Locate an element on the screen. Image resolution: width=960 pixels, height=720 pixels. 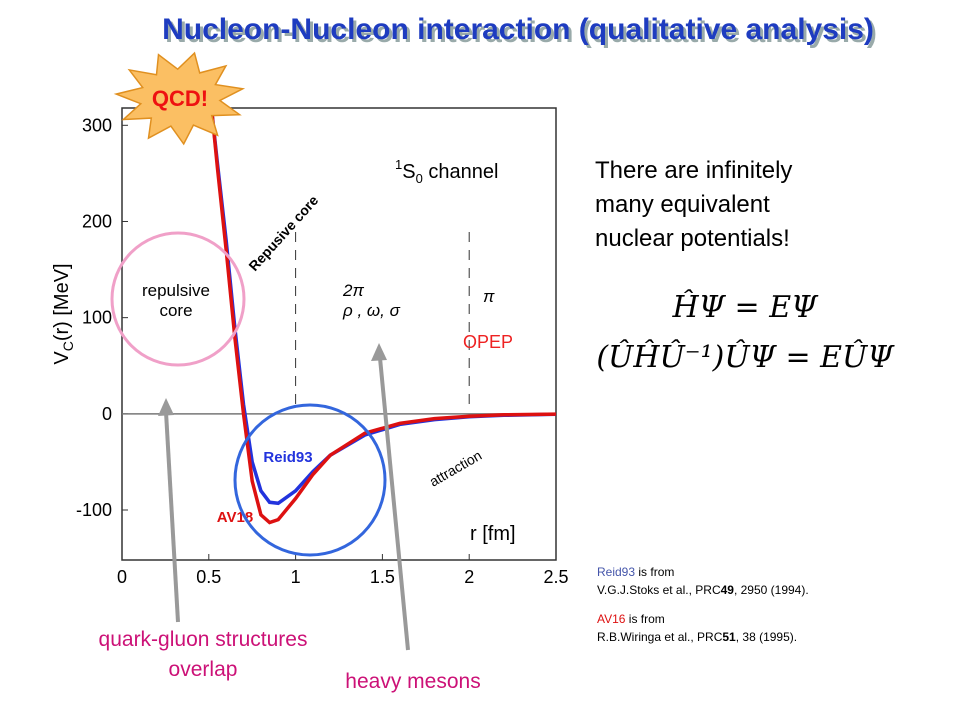
note: attraction is located at coordinates (456, 468).